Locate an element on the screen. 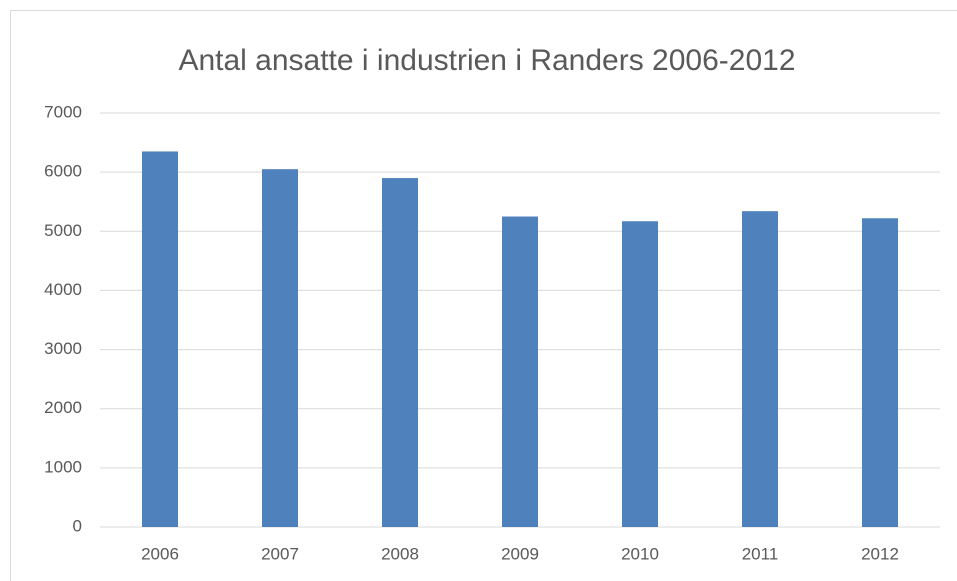 The width and height of the screenshot is (957, 581). y-tick-label: 2000 is located at coordinates (63, 407).